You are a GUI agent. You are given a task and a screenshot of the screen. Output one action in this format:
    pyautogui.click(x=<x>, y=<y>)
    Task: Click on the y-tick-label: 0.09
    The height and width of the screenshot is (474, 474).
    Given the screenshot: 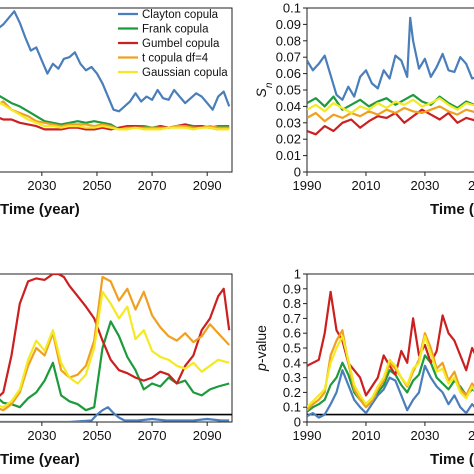 What is the action you would take?
    pyautogui.click(x=288, y=24)
    